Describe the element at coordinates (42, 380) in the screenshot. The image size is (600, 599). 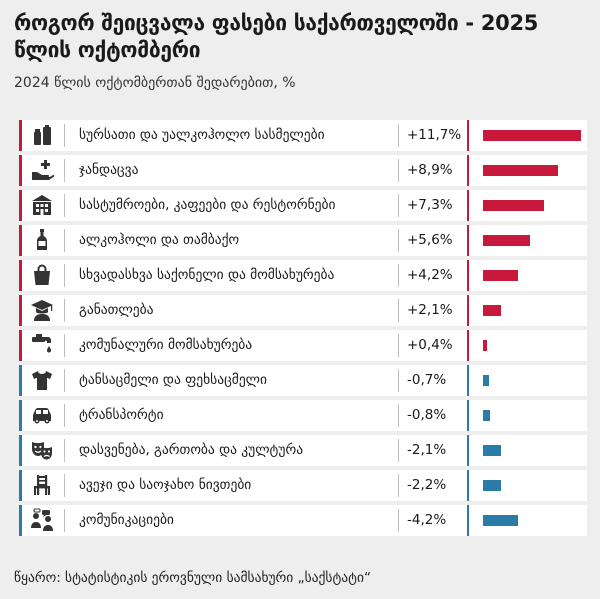
I see `tshirt-icon` at that location.